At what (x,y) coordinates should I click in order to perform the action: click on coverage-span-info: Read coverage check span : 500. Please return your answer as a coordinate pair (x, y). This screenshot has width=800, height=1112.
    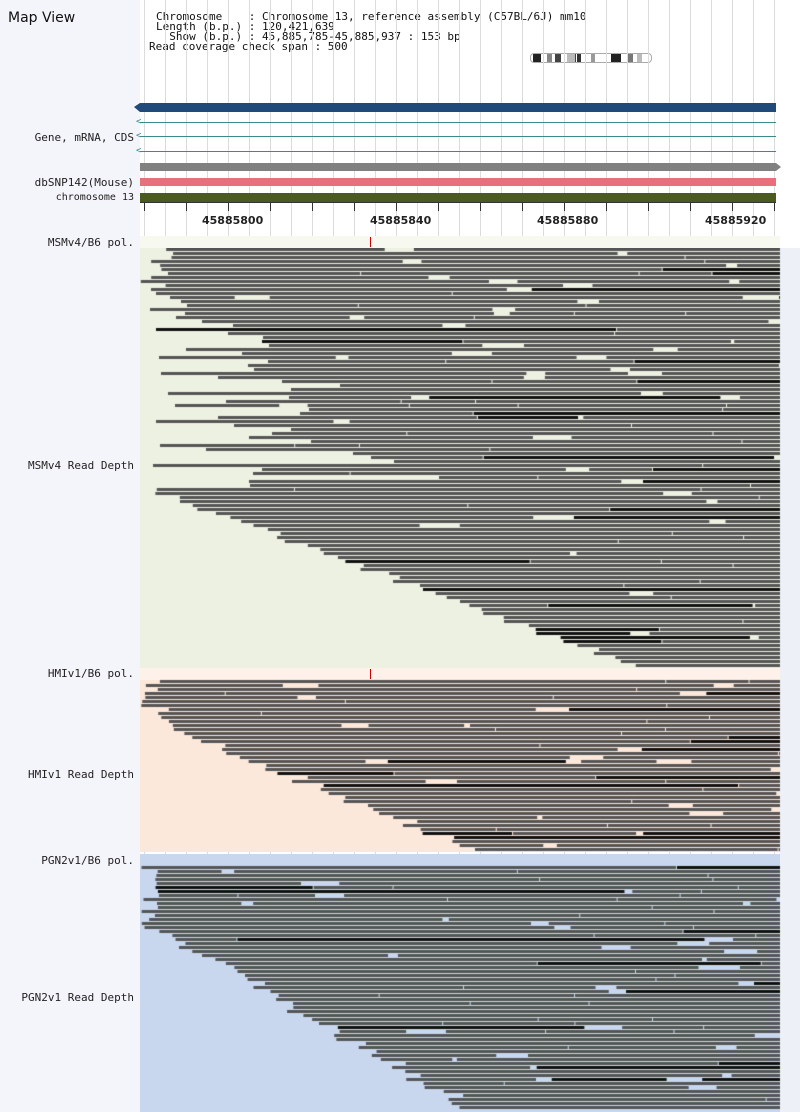
    Looking at the image, I should click on (248, 46).